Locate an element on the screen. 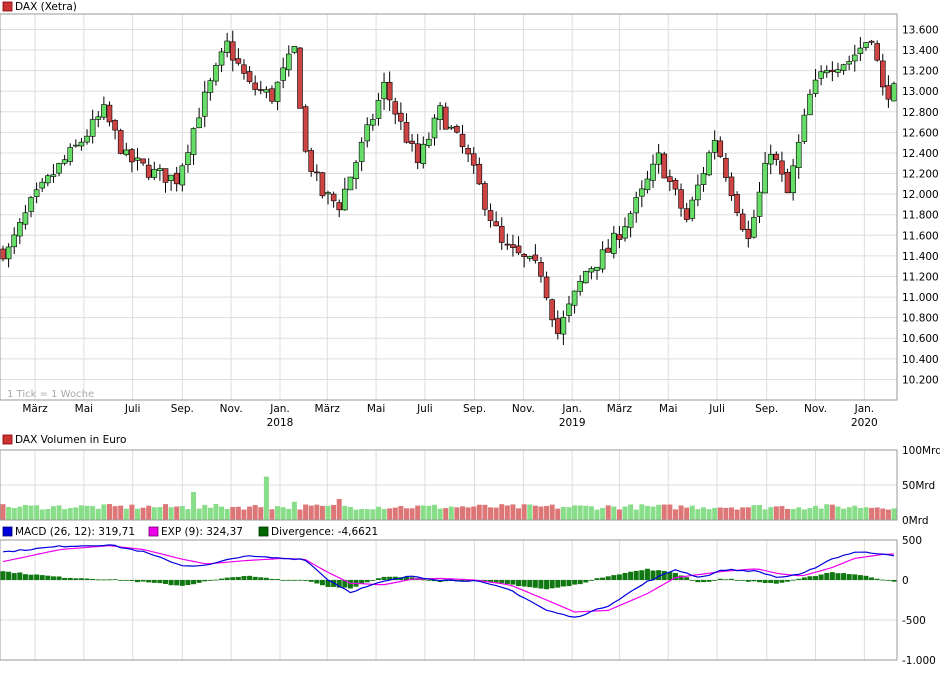  x-tick-label: Jan. is located at coordinates (279, 409).